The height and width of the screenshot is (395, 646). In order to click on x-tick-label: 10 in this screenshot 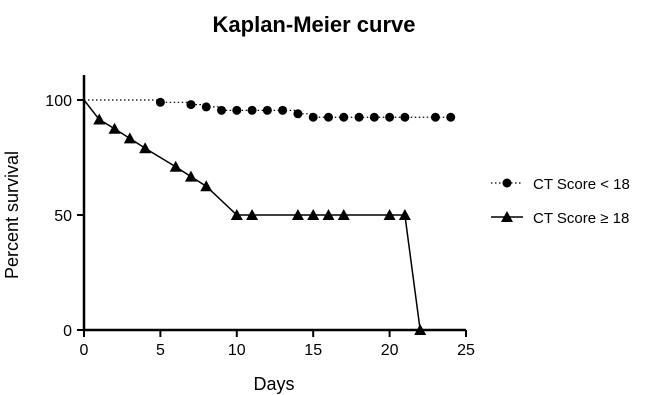, I will do `click(237, 350)`.